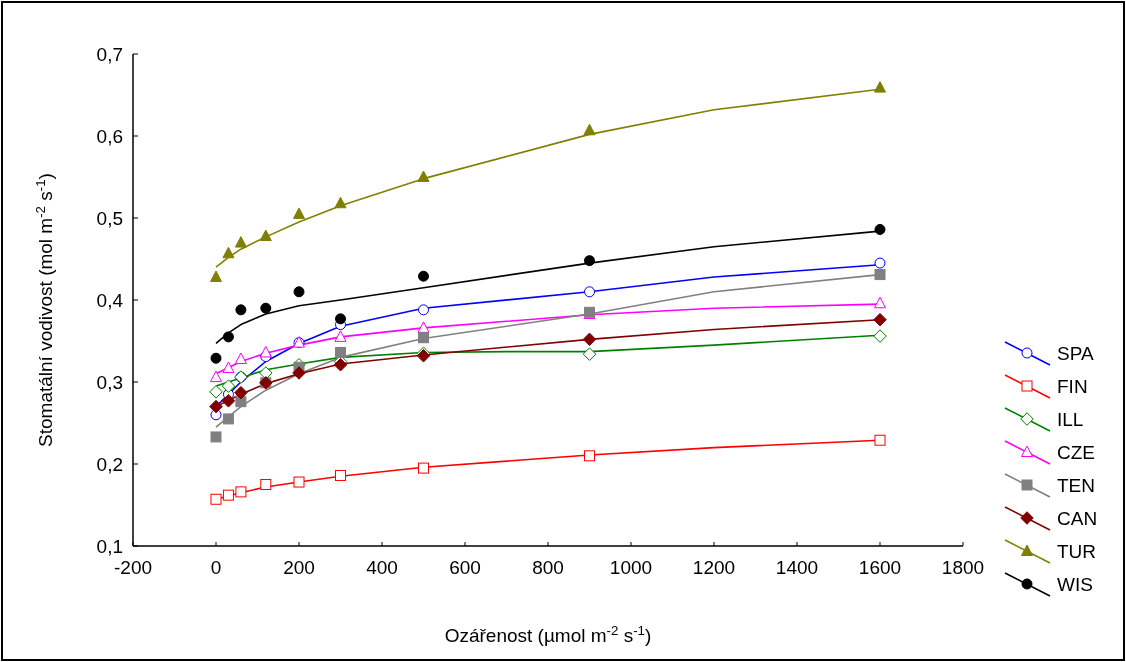 The height and width of the screenshot is (662, 1126). What do you see at coordinates (1072, 386) in the screenshot?
I see `legend-label: FIN` at bounding box center [1072, 386].